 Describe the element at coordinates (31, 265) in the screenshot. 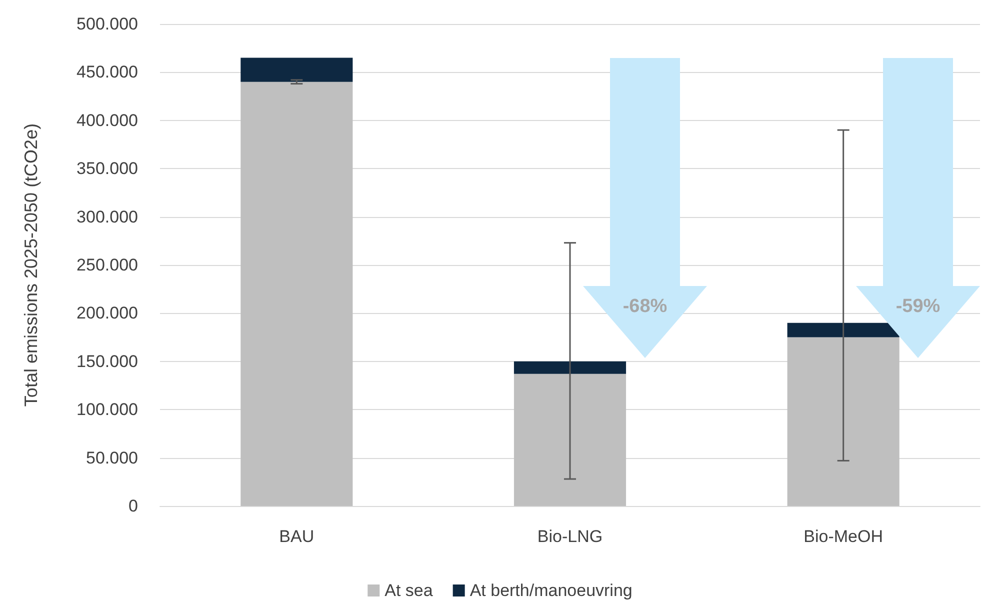

I see `y-axis-title: Total emissions 2025-2050 (tCO2e)` at that location.